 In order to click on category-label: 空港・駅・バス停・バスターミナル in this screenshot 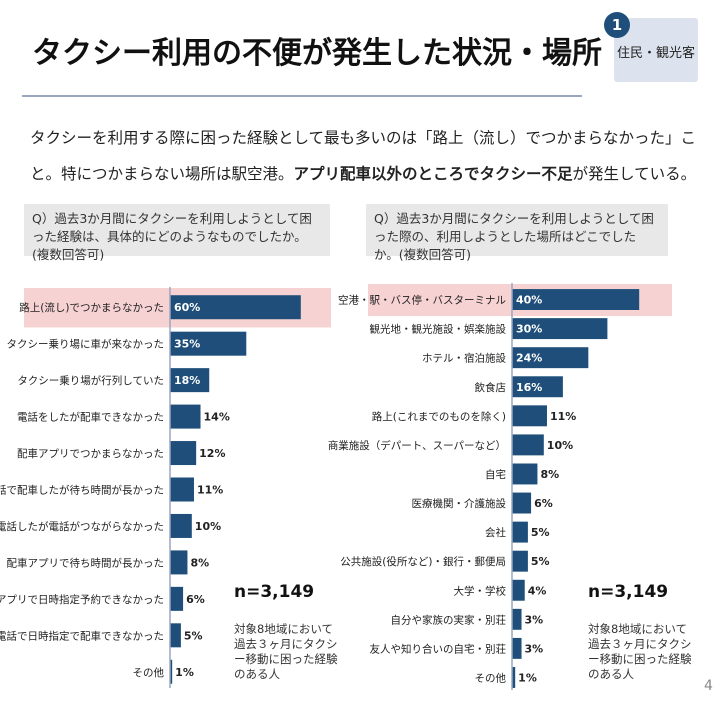, I will do `click(422, 300)`.